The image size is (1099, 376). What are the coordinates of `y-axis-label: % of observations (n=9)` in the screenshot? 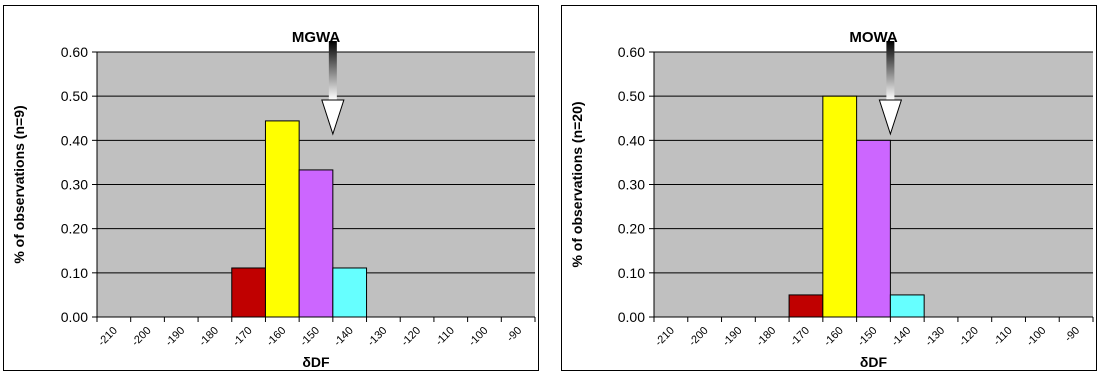 It's located at (19, 184).